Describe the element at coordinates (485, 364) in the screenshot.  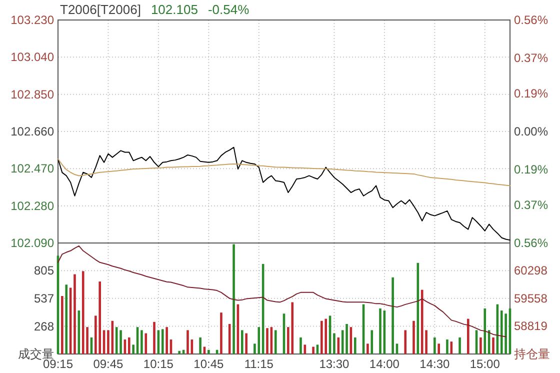
I see `x-tick-label: 15:00` at that location.